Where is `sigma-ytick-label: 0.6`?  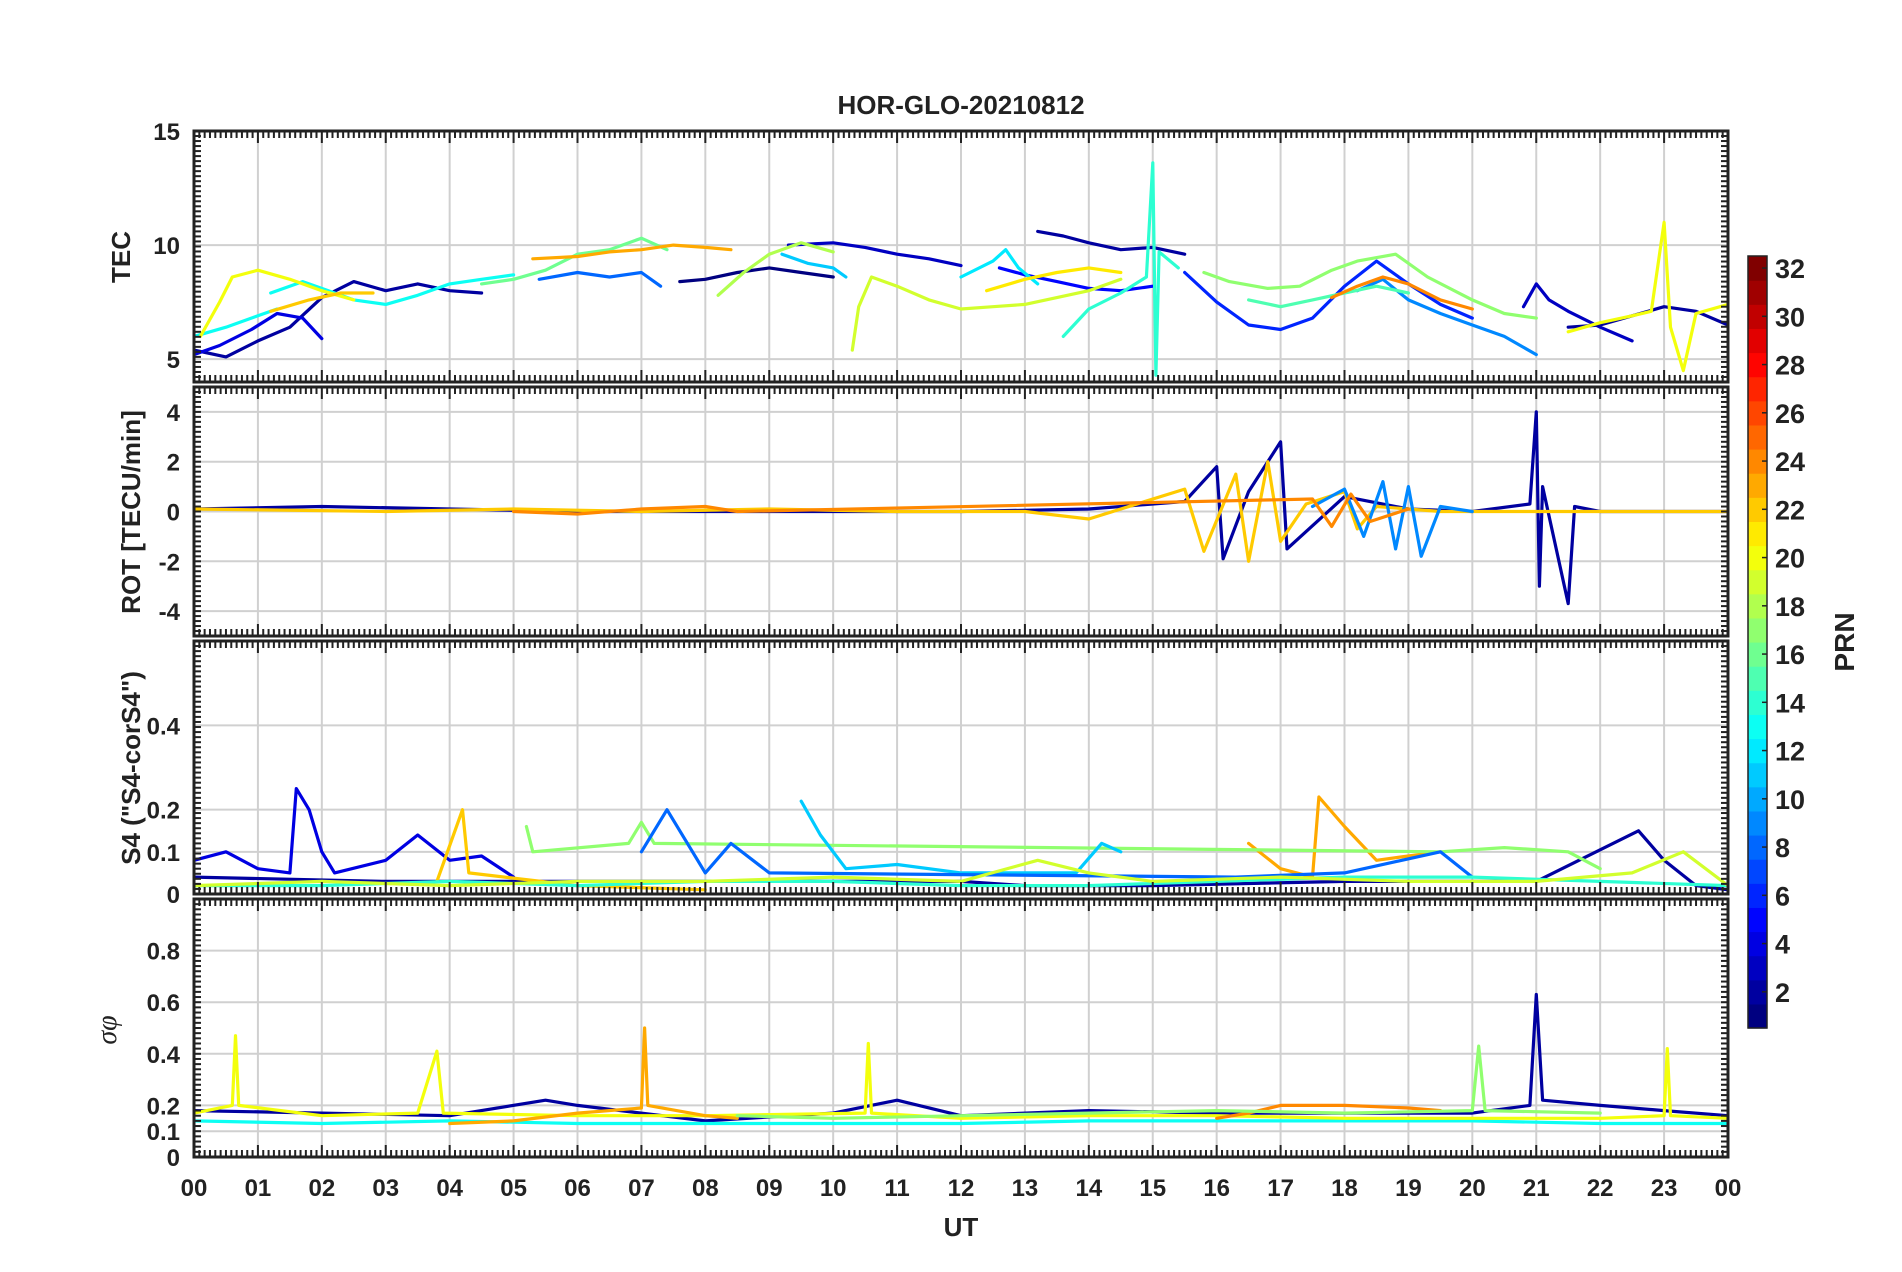 sigma-ytick-label: 0.6 is located at coordinates (163, 1003).